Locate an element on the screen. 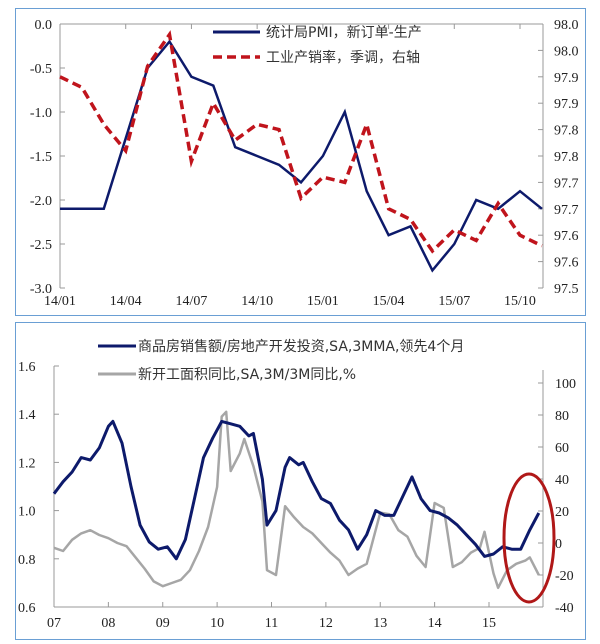  y-right-tick-label: -20 is located at coordinates (564, 576).